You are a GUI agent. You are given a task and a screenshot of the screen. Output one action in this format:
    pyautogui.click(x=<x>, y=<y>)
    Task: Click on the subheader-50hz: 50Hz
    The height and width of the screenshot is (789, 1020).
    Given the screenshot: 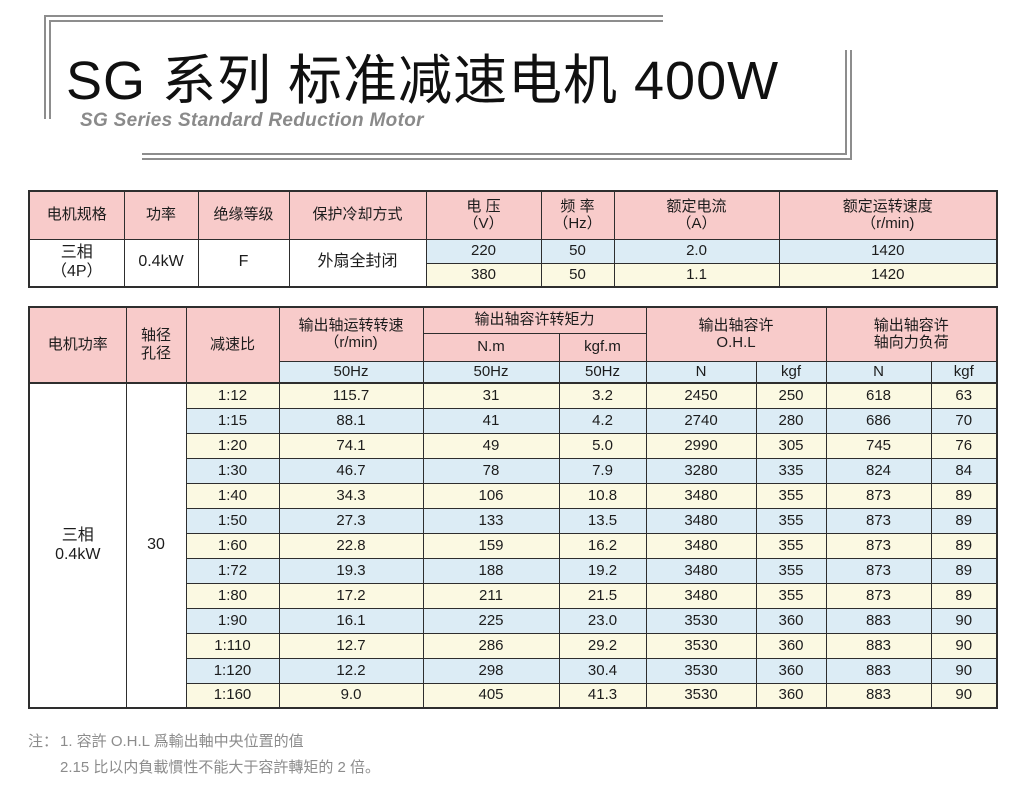 What is the action you would take?
    pyautogui.click(x=351, y=372)
    